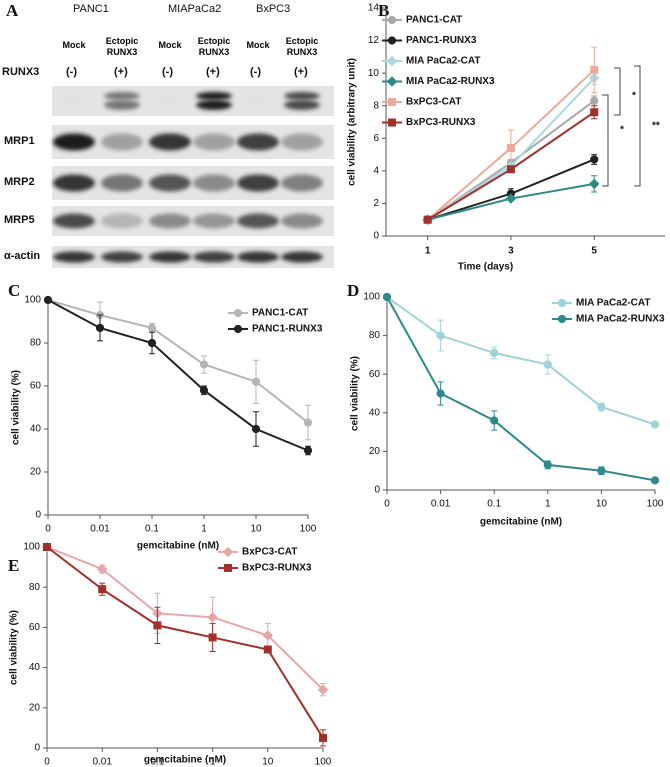 This screenshot has width=670, height=767. I want to click on panel-label: D, so click(353, 290).